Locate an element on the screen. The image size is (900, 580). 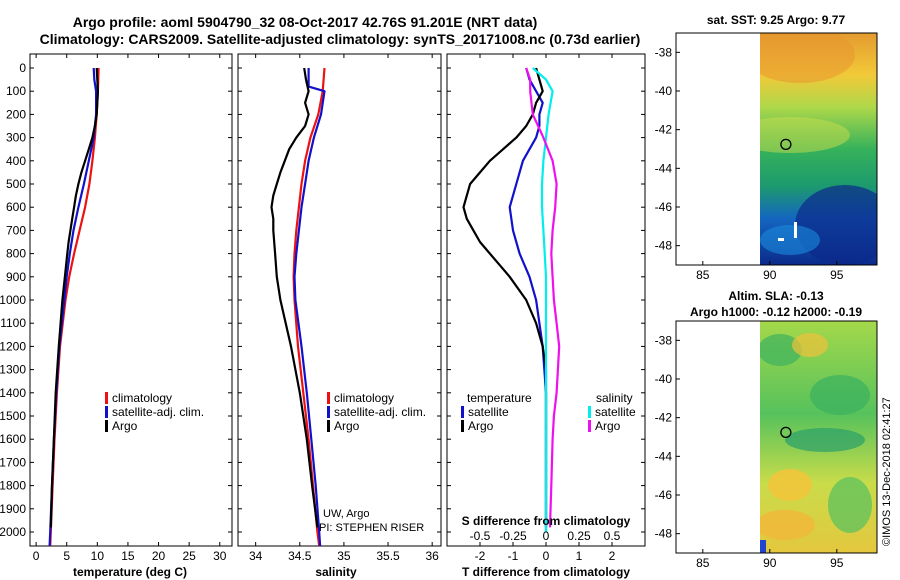
x-tick-label: 20 is located at coordinates (159, 556).